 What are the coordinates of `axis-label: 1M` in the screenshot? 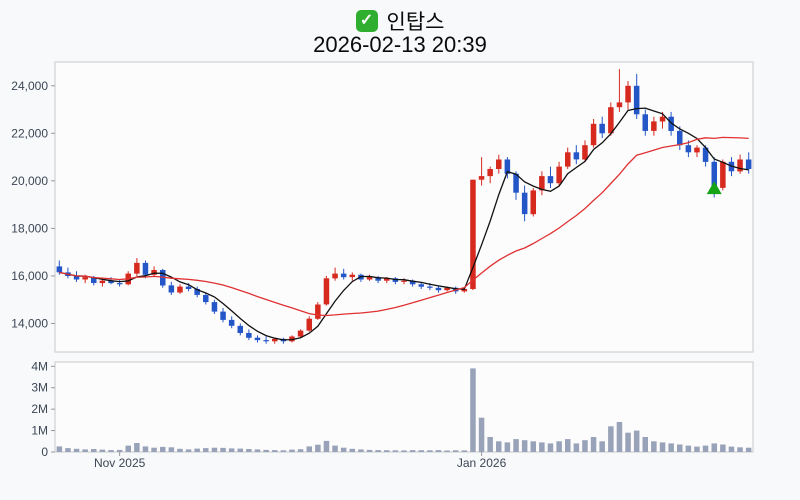 It's located at (39, 431).